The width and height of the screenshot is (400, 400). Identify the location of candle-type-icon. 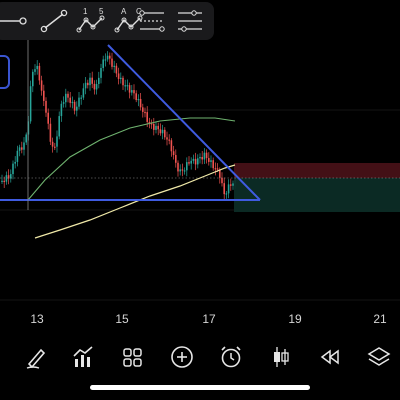
(281, 357).